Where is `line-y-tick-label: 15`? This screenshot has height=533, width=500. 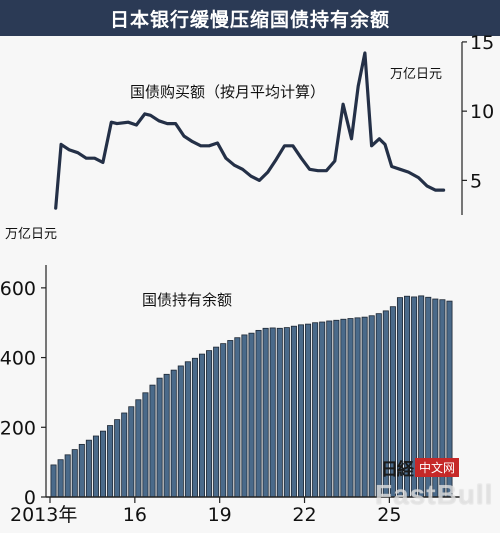
line-y-tick-label: 15 is located at coordinates (482, 43).